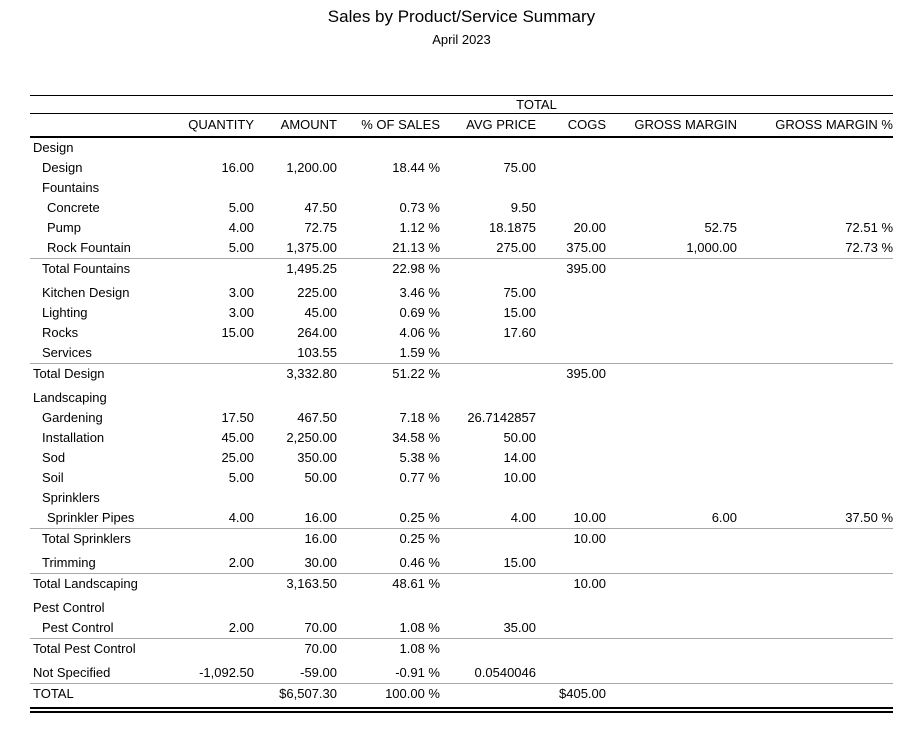  Describe the element at coordinates (311, 373) in the screenshot. I see `cell-amount: 3,332.80` at that location.